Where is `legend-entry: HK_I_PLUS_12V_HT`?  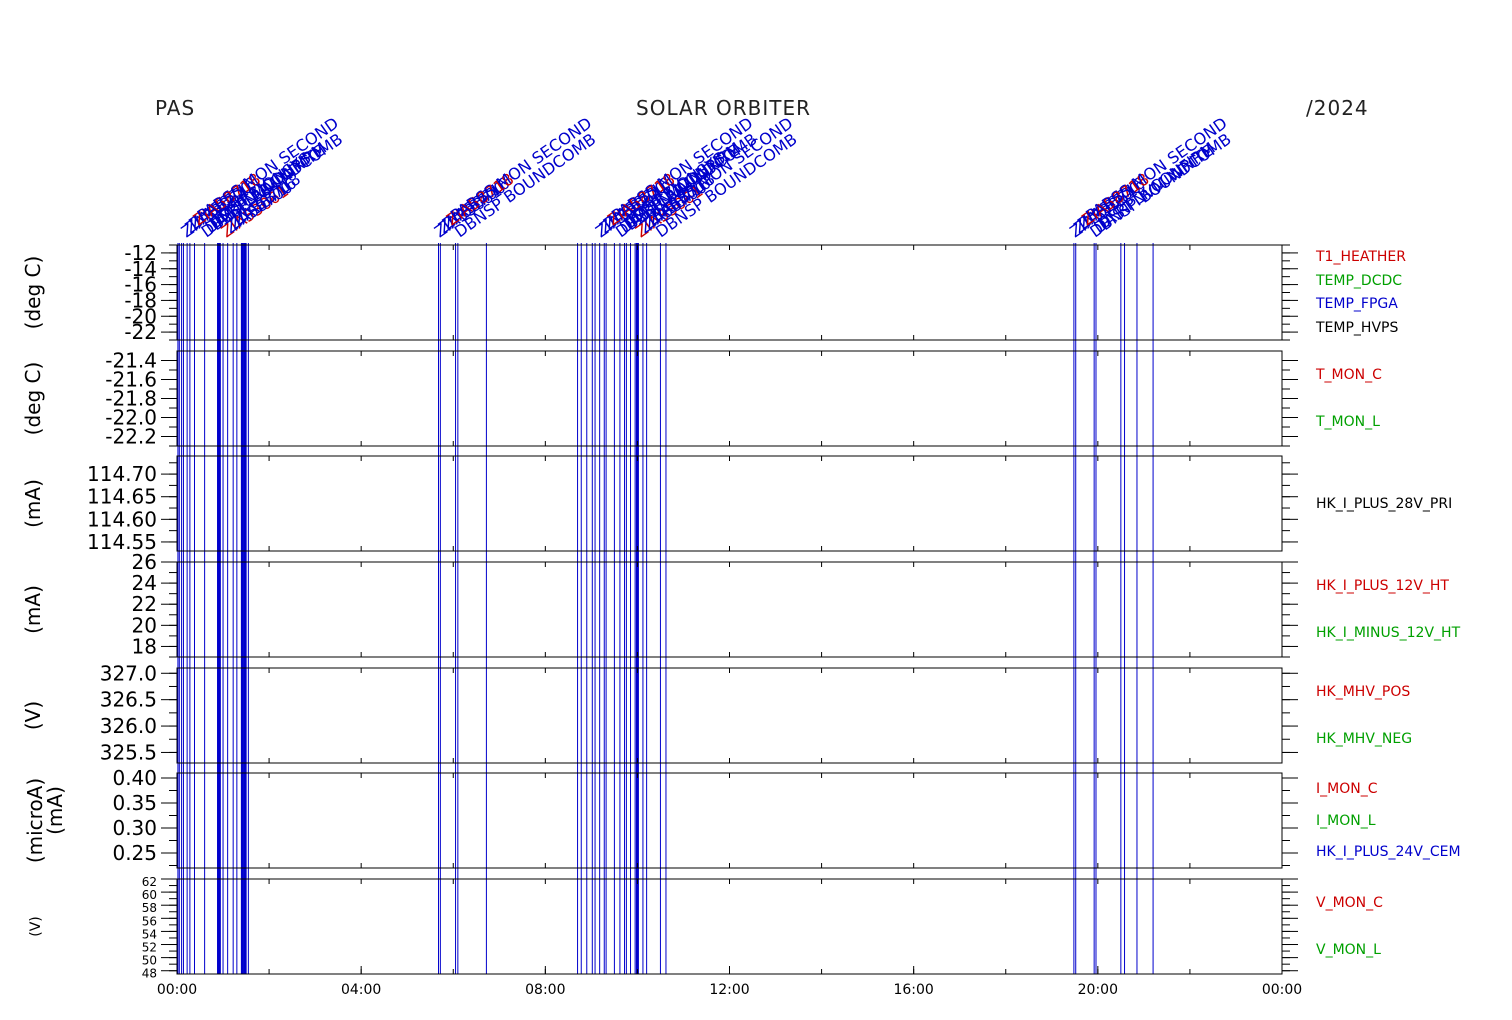
legend-entry: HK_I_PLUS_12V_HT is located at coordinates (1382, 586).